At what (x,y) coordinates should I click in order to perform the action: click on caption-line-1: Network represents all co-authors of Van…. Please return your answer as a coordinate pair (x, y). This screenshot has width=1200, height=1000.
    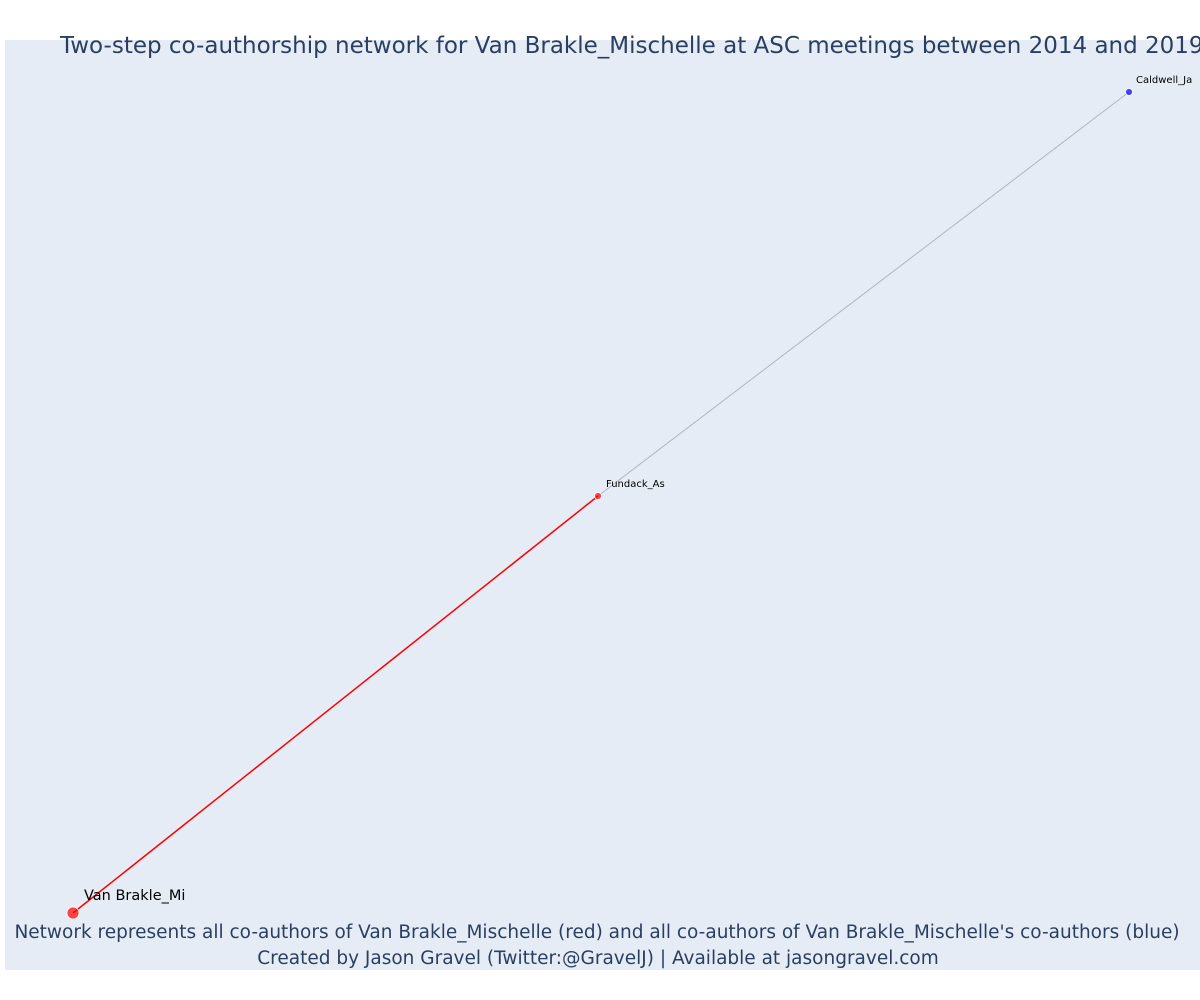
    Looking at the image, I should click on (596, 932).